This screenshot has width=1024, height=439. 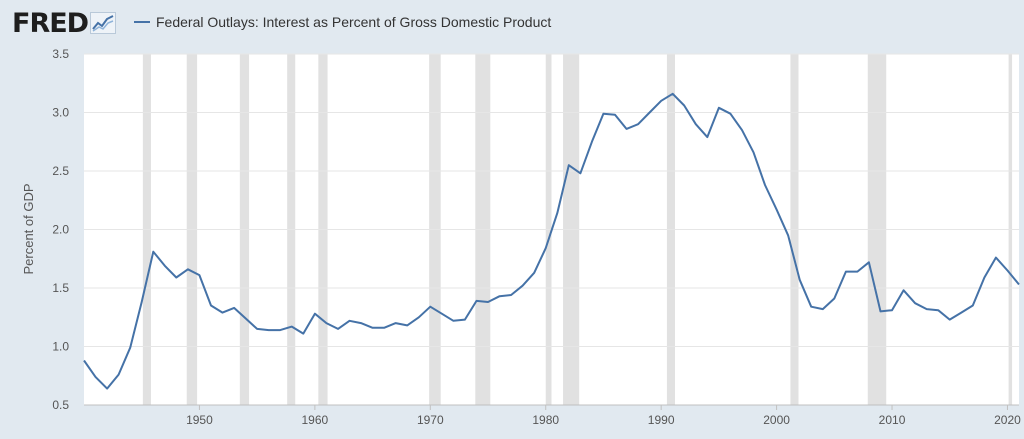 What do you see at coordinates (60, 54) in the screenshot?
I see `y-tick-label: 3.5` at bounding box center [60, 54].